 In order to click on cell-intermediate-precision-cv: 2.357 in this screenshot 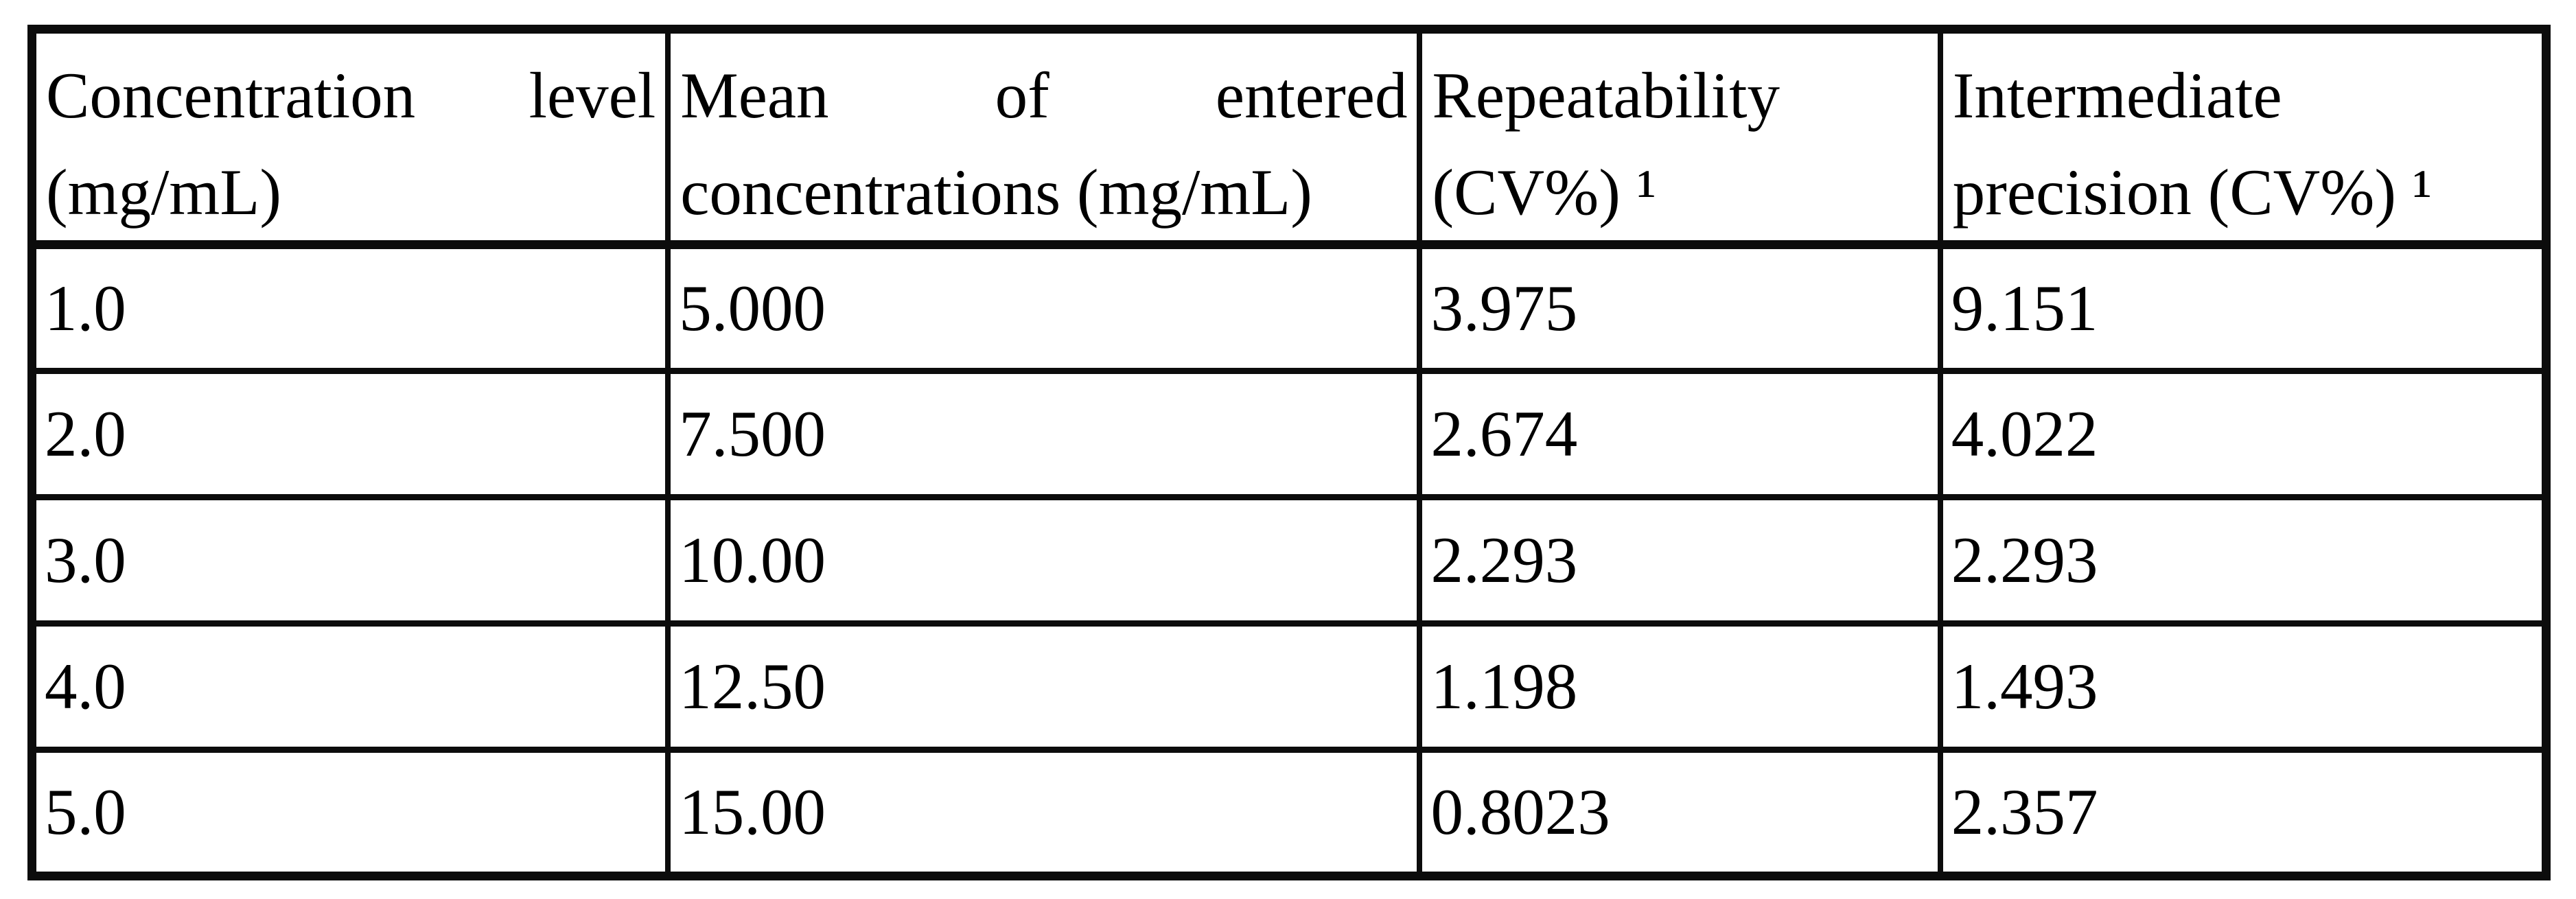, I will do `click(2241, 811)`.